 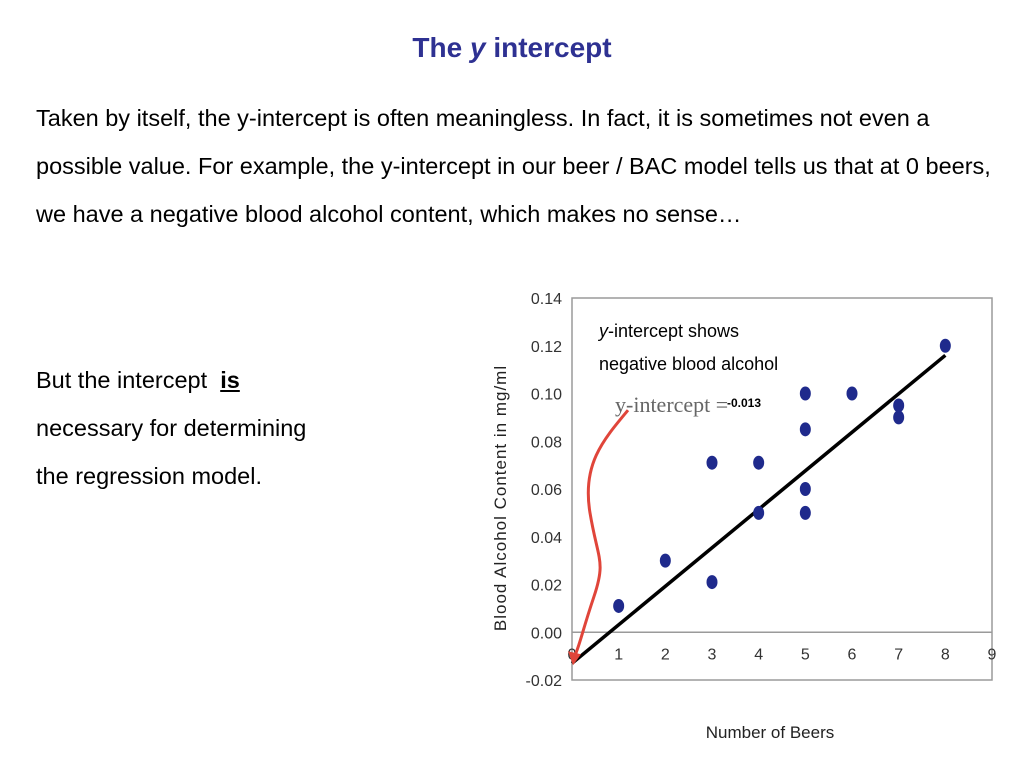 What do you see at coordinates (574, 658) in the screenshot?
I see `intercept-arrow-head` at bounding box center [574, 658].